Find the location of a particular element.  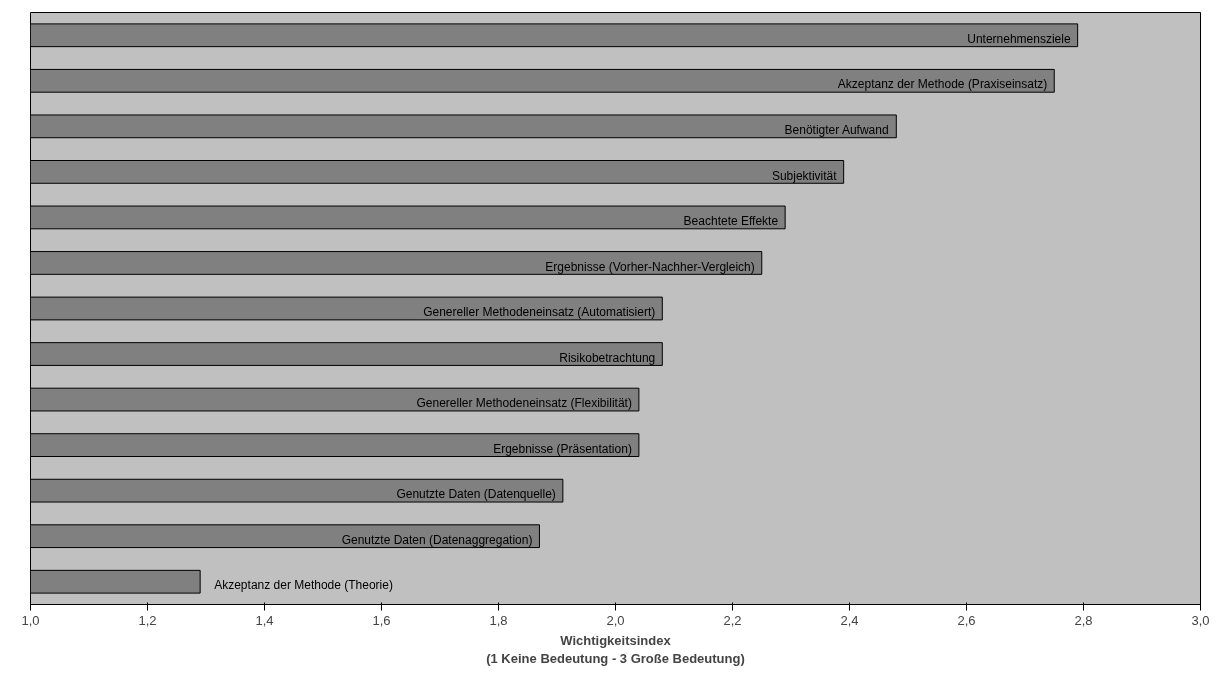

y-tick-label: Genereller Methodeneinsatz (Flexibilität) is located at coordinates (524, 403).